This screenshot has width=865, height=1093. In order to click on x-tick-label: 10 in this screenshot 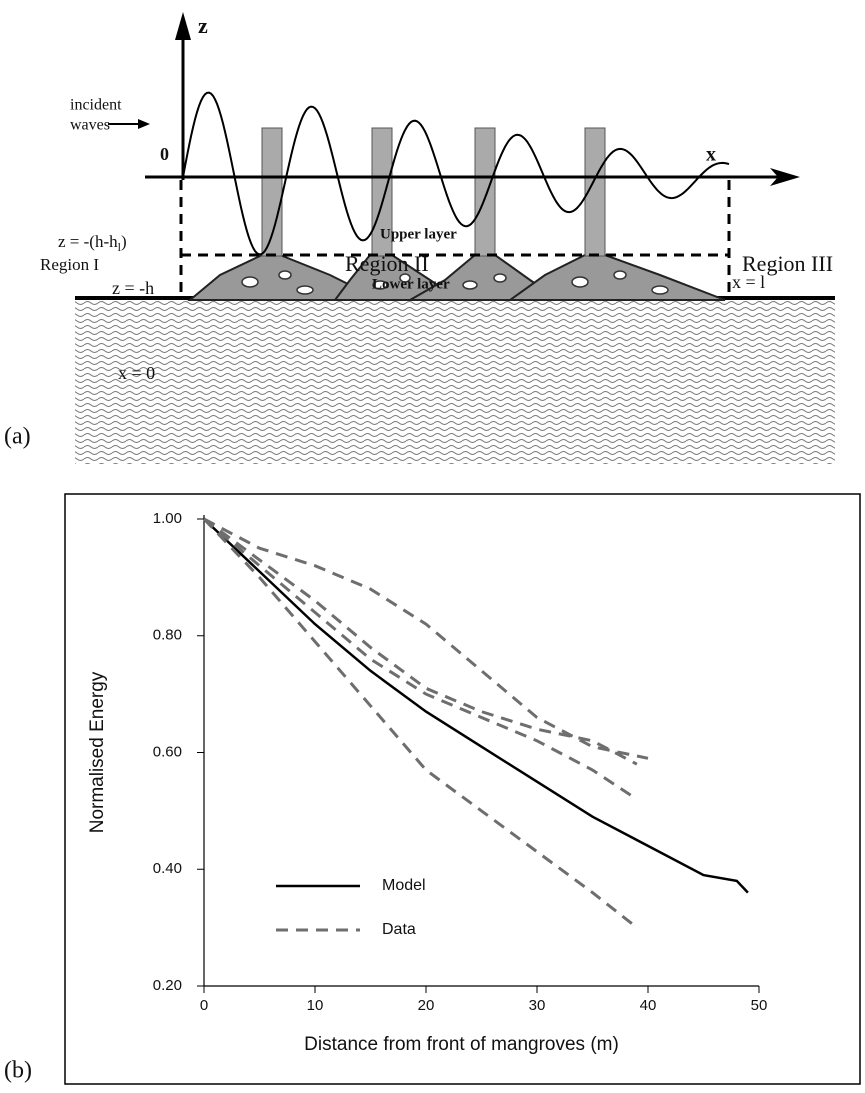, I will do `click(315, 1005)`.